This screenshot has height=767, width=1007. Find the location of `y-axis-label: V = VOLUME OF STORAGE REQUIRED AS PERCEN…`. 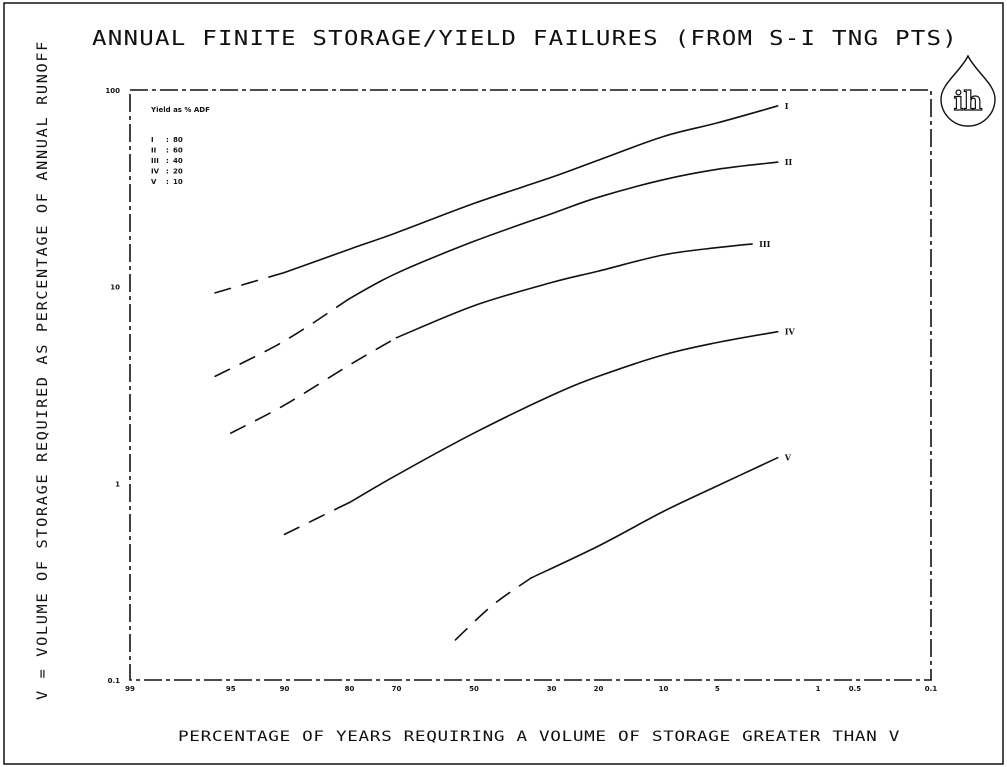

y-axis-label: V = VOLUME OF STORAGE REQUIRED AS PERCEN… is located at coordinates (43, 370).